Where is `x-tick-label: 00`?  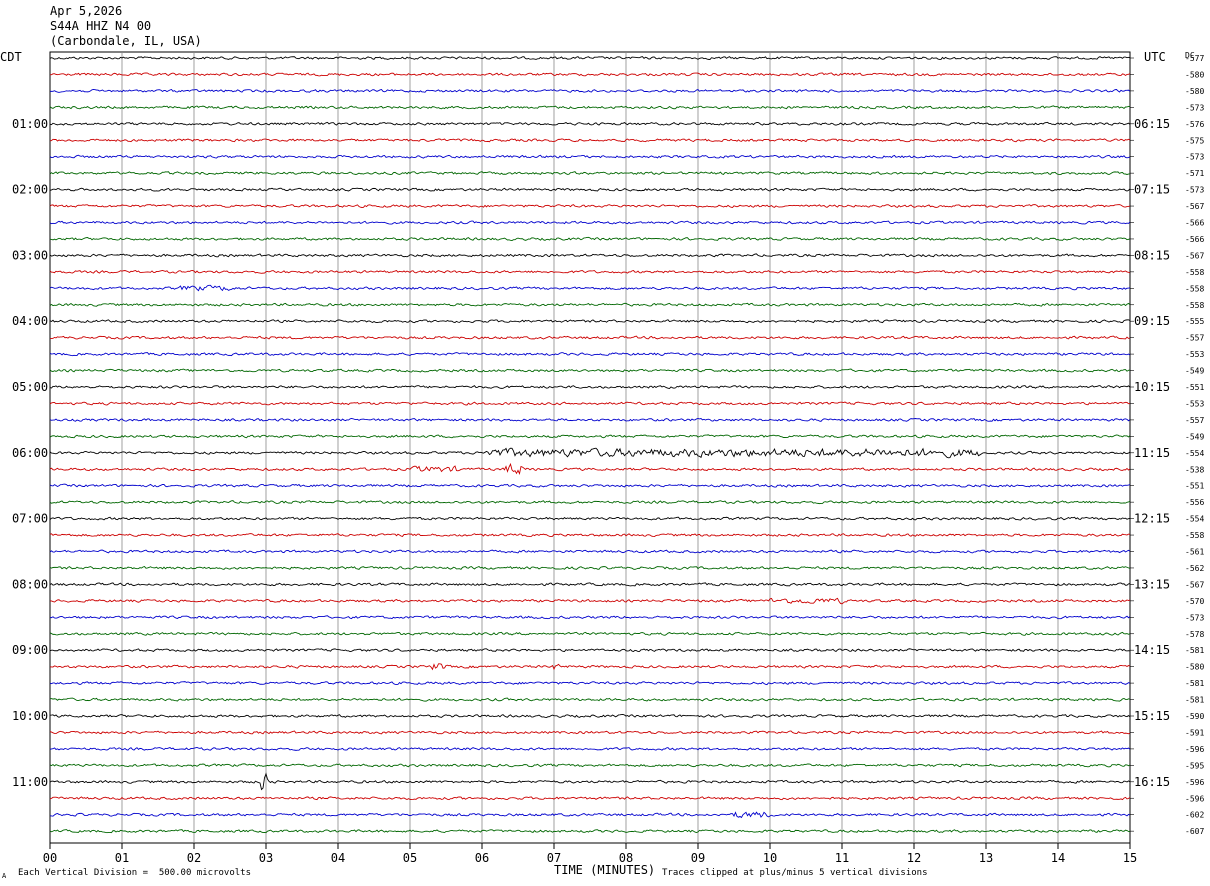 x-tick-label: 00 is located at coordinates (50, 858).